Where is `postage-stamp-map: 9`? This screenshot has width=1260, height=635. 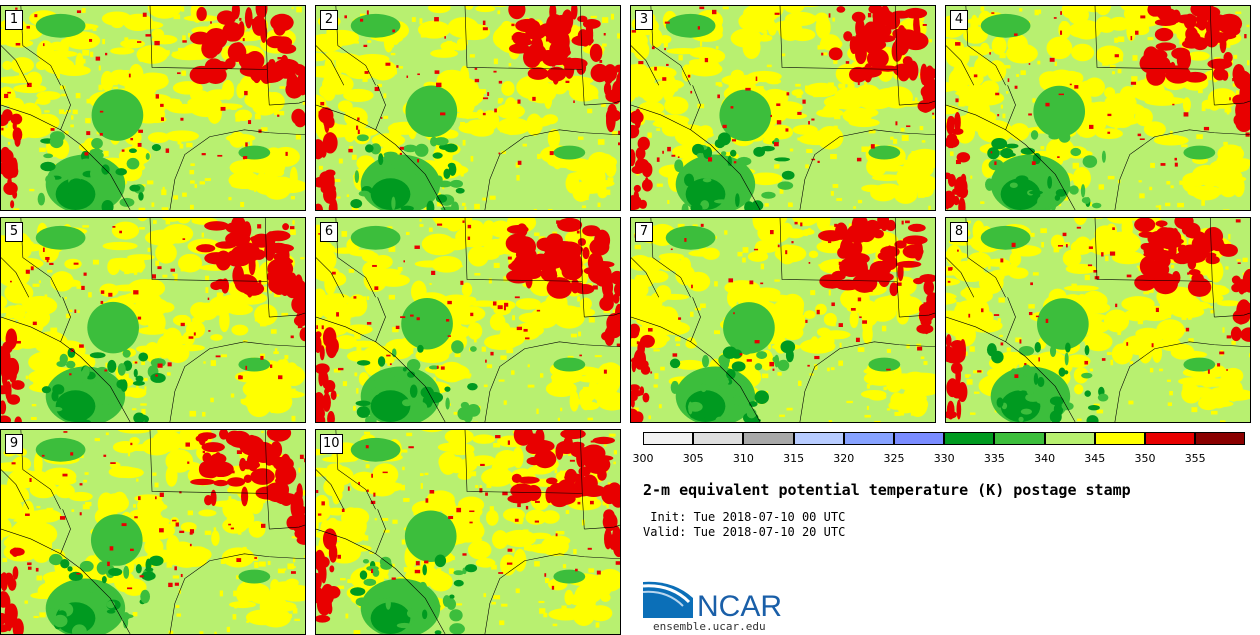
postage-stamp-map: 9 is located at coordinates (153, 532).